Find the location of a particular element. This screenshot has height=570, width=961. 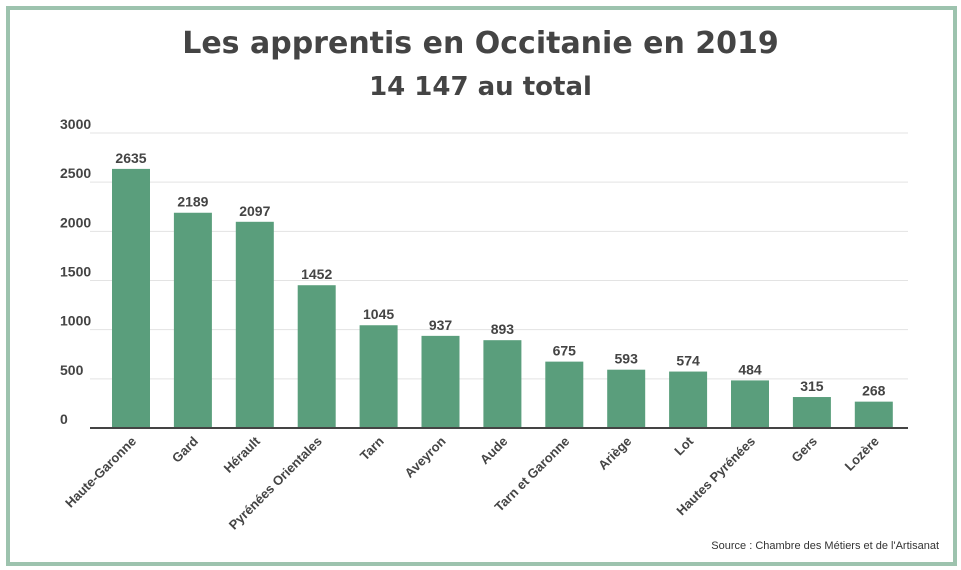

data-label: 2189 is located at coordinates (192, 202).